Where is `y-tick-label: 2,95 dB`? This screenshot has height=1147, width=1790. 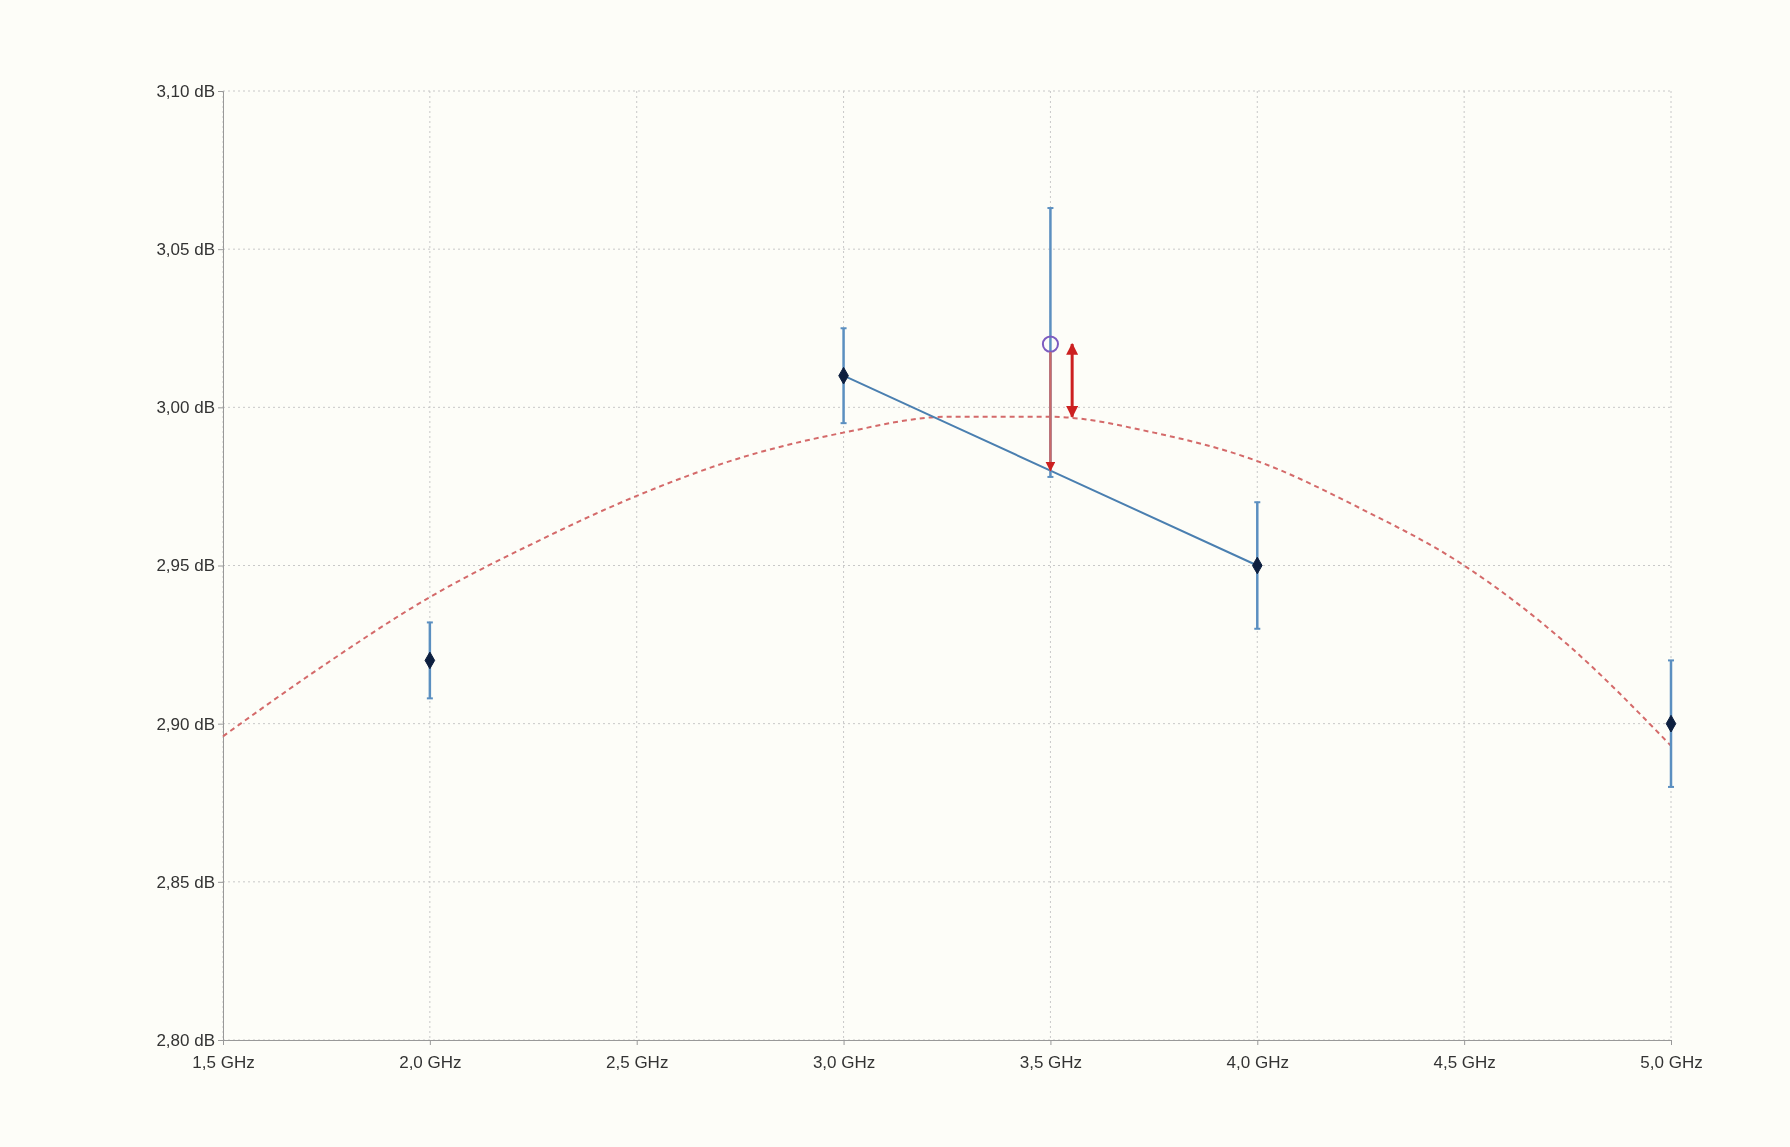 y-tick-label: 2,95 dB is located at coordinates (185, 566).